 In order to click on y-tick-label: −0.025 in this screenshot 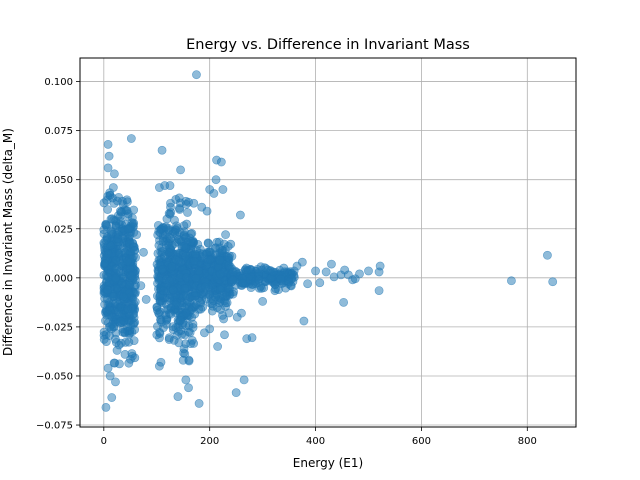, I will do `click(54, 327)`.